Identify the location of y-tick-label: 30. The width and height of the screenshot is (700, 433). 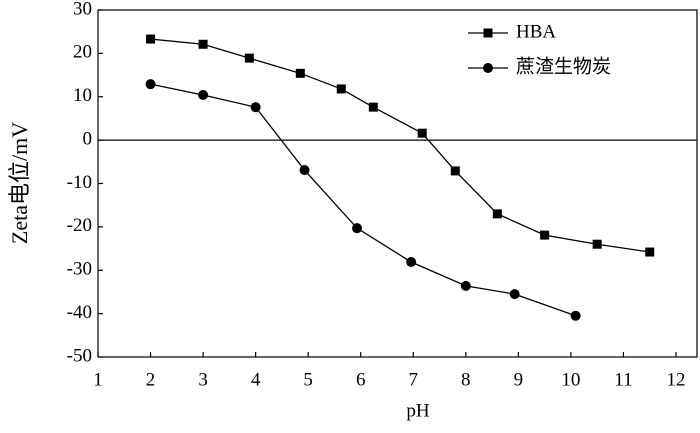
(82, 9).